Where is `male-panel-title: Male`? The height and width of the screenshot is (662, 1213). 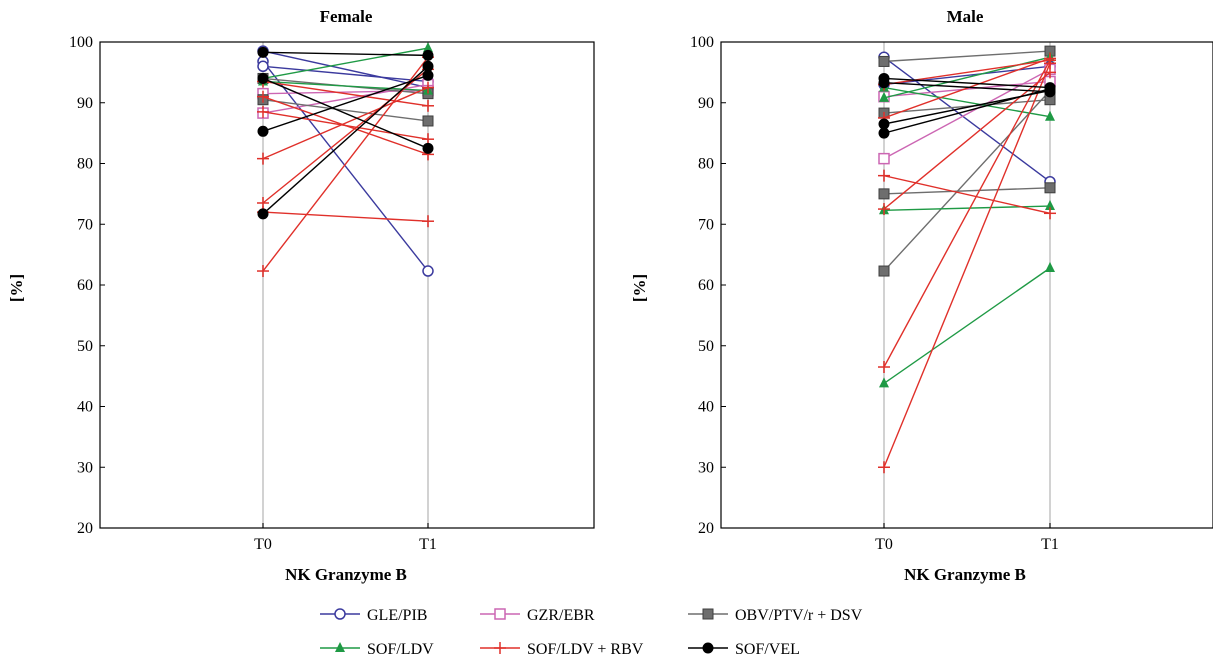 male-panel-title: Male is located at coordinates (965, 16).